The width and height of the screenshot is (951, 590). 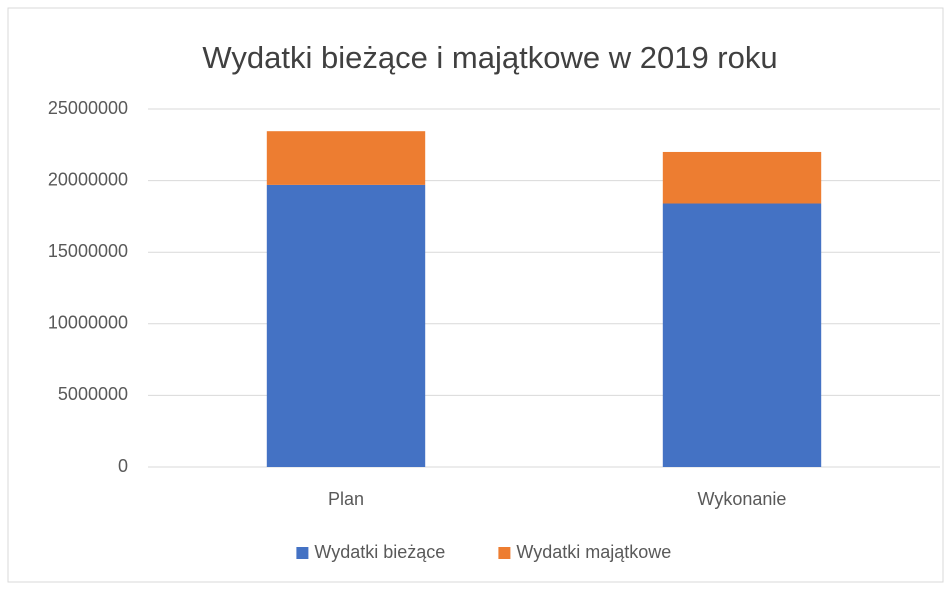 I want to click on y-tick-label: 25000000, so click(x=88, y=108).